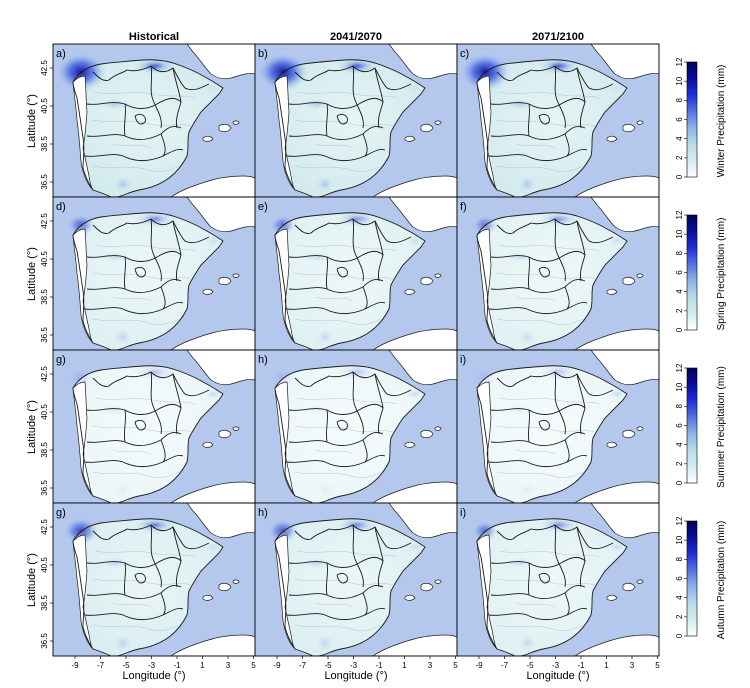  I want to click on colorbar-title-winter: Winter Precipitation (mm), so click(721, 121).